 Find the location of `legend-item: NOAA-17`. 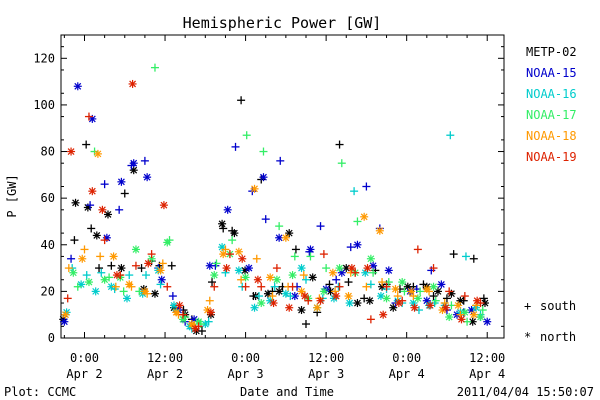

legend-item: NOAA-17 is located at coordinates (551, 115).